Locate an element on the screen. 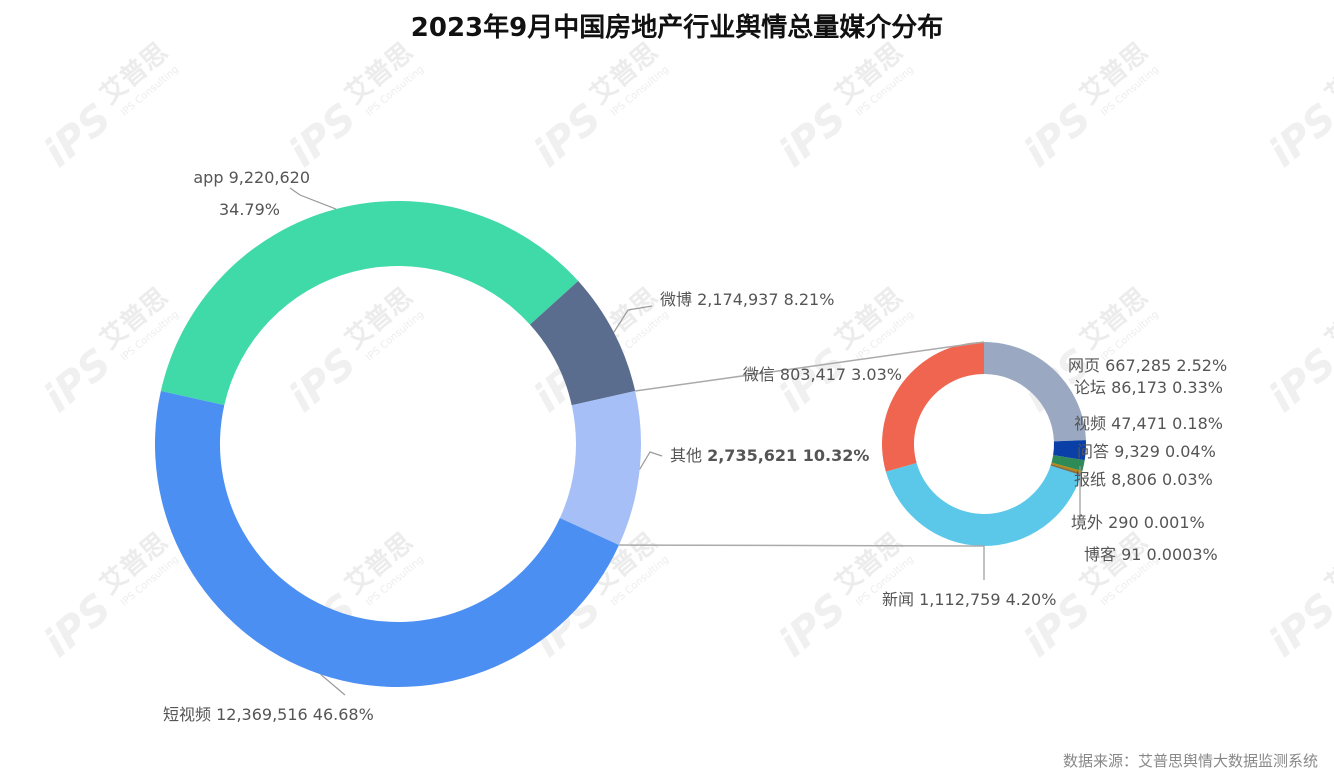 Image resolution: width=1334 pixels, height=779 pixels. sub-donut is located at coordinates (983, 444).